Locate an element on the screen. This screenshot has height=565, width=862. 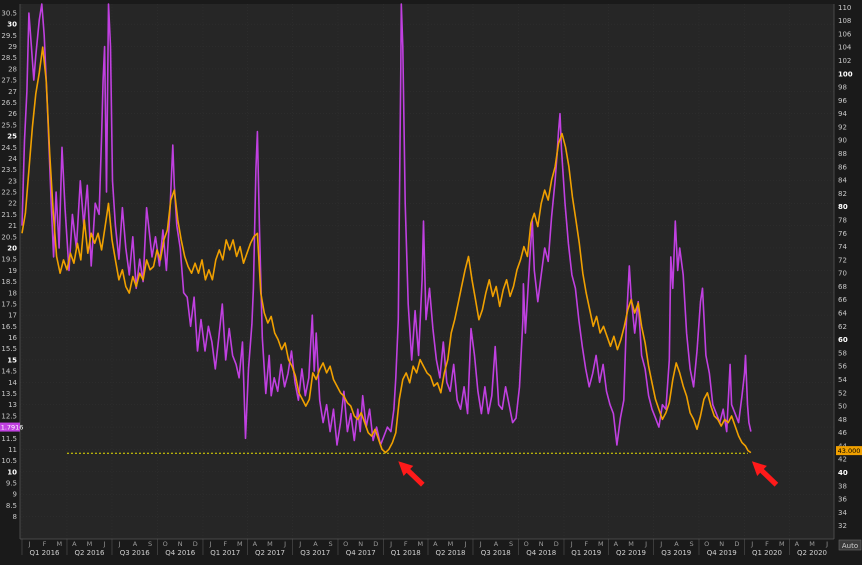
left-tick-label: 21 is located at coordinates (12, 226).